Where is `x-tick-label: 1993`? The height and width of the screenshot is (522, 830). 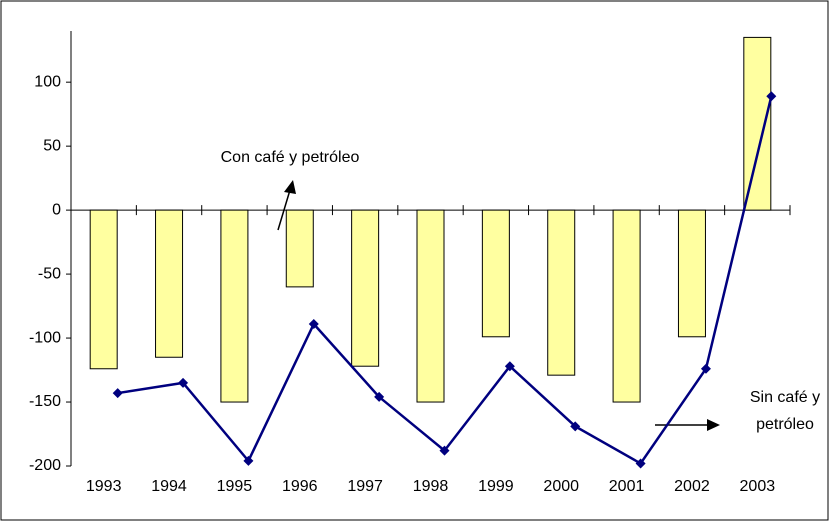
x-tick-label: 1993 is located at coordinates (104, 486).